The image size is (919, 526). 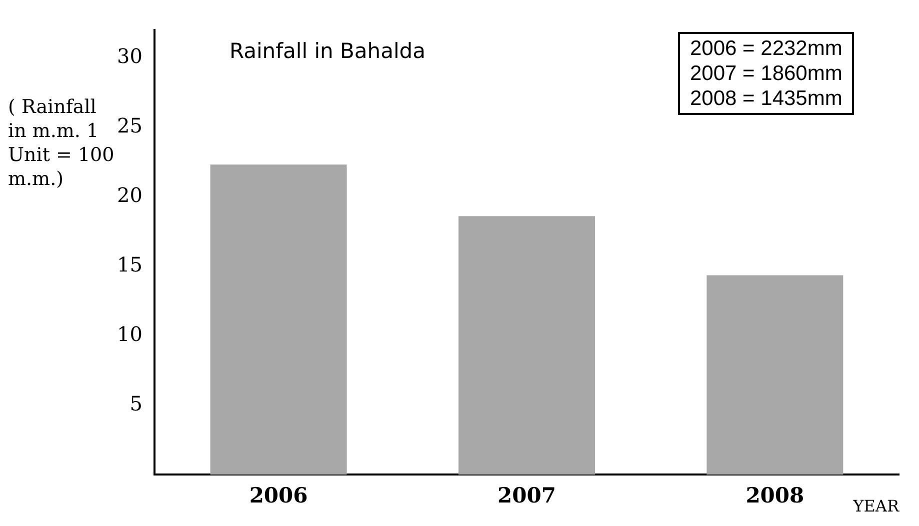 What do you see at coordinates (136, 403) in the screenshot?
I see `y-tick-label: 5` at bounding box center [136, 403].